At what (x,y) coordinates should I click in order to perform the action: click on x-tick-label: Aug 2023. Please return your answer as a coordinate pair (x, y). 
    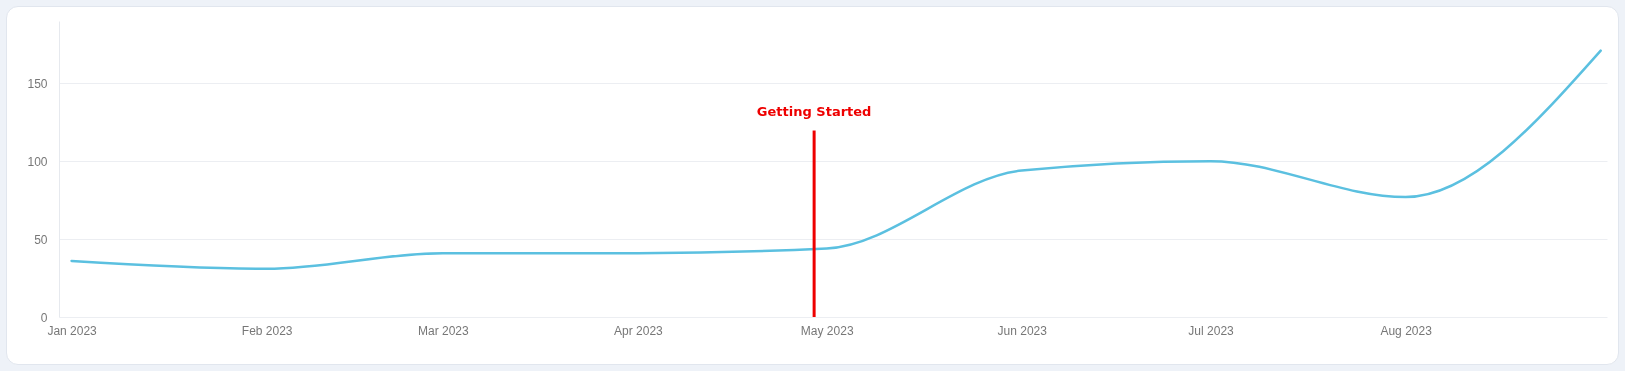
    Looking at the image, I should click on (1406, 330).